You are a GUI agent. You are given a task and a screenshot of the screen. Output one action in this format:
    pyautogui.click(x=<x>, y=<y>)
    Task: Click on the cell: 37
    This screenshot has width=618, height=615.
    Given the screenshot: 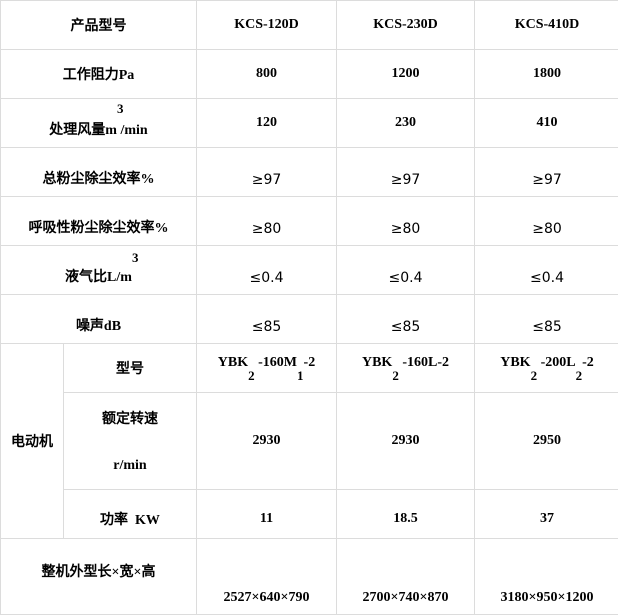 What is the action you would take?
    pyautogui.click(x=546, y=514)
    